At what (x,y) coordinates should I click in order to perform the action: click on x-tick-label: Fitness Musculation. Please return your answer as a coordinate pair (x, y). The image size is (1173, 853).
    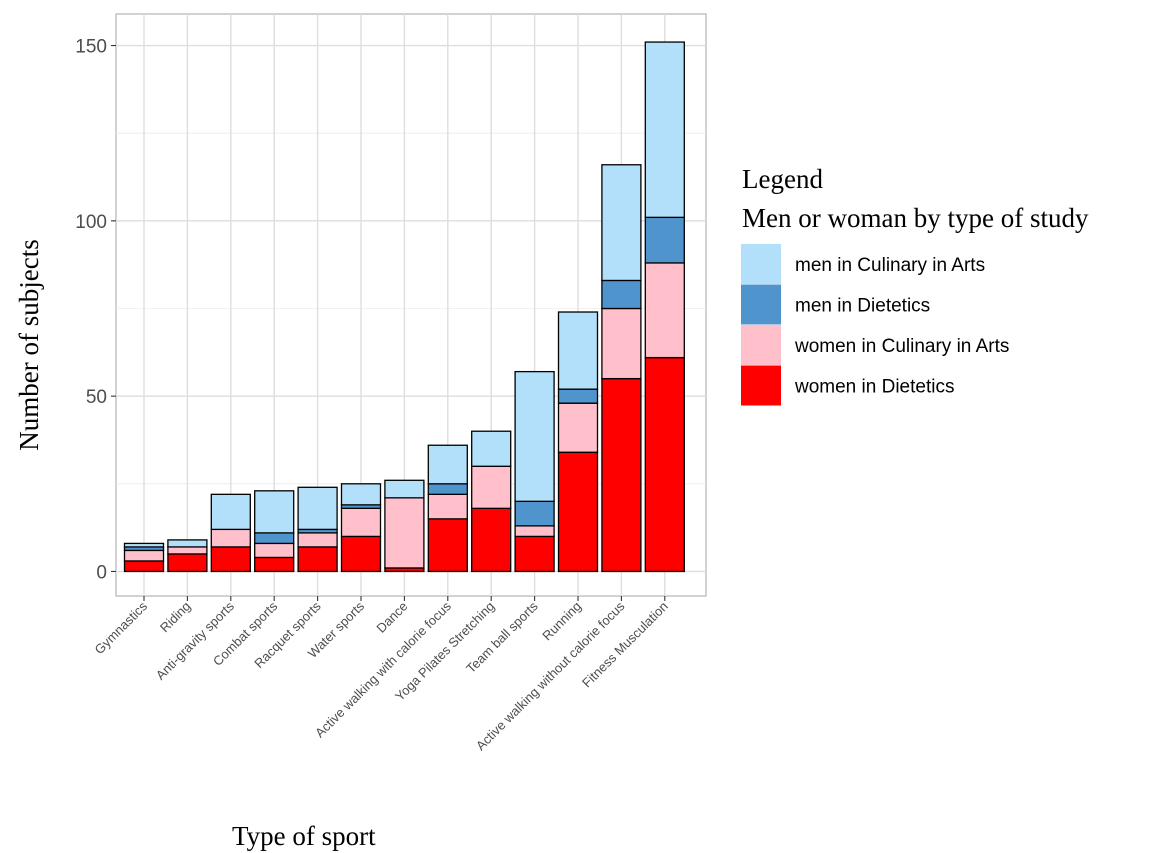
    Looking at the image, I should click on (625, 645).